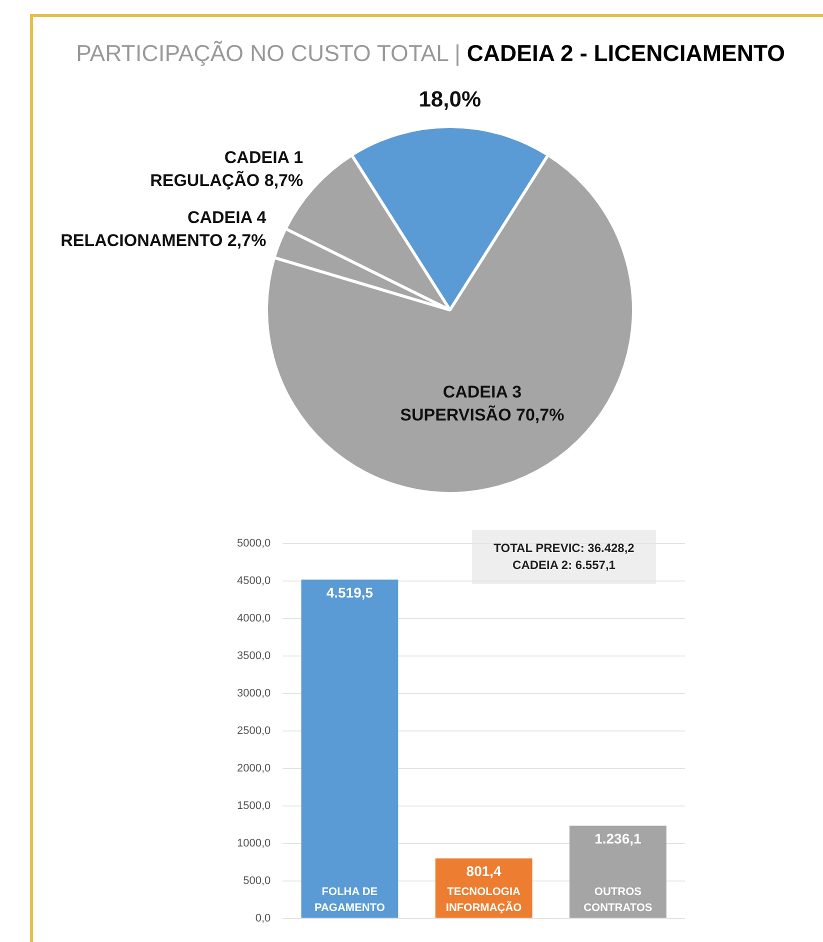  I want to click on category-label: TECNOLOGIA INFORMAÇÃO, so click(484, 900).